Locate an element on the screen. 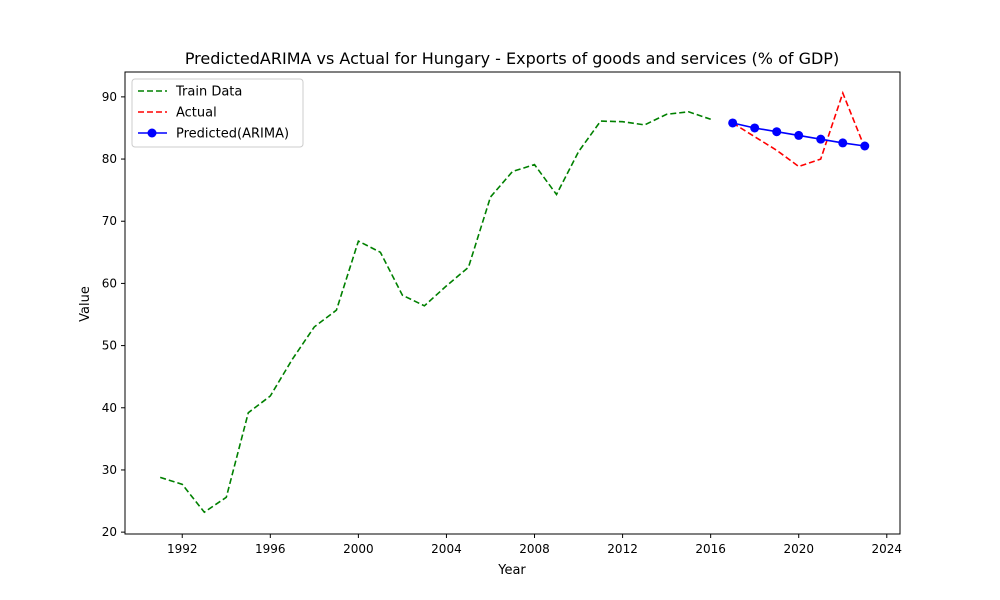 Image resolution: width=1000 pixels, height=600 pixels. x-tick-label: 2000 is located at coordinates (358, 549).